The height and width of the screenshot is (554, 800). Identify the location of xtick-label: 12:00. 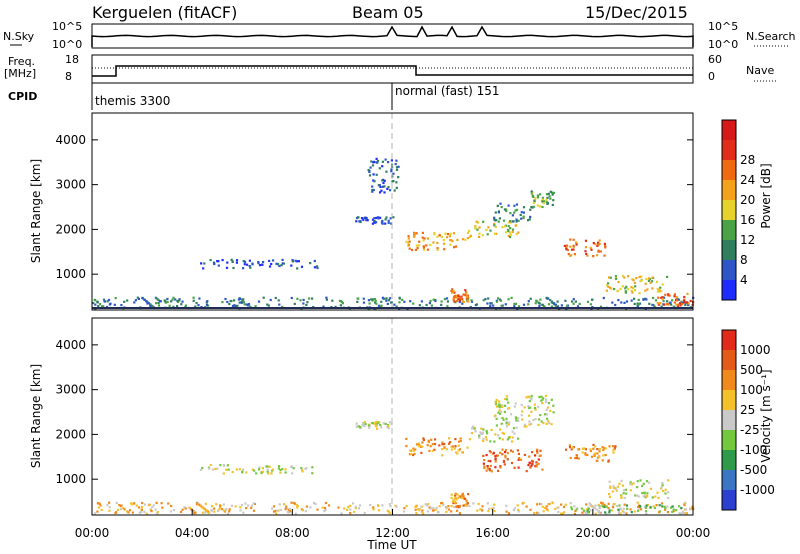
(392, 533).